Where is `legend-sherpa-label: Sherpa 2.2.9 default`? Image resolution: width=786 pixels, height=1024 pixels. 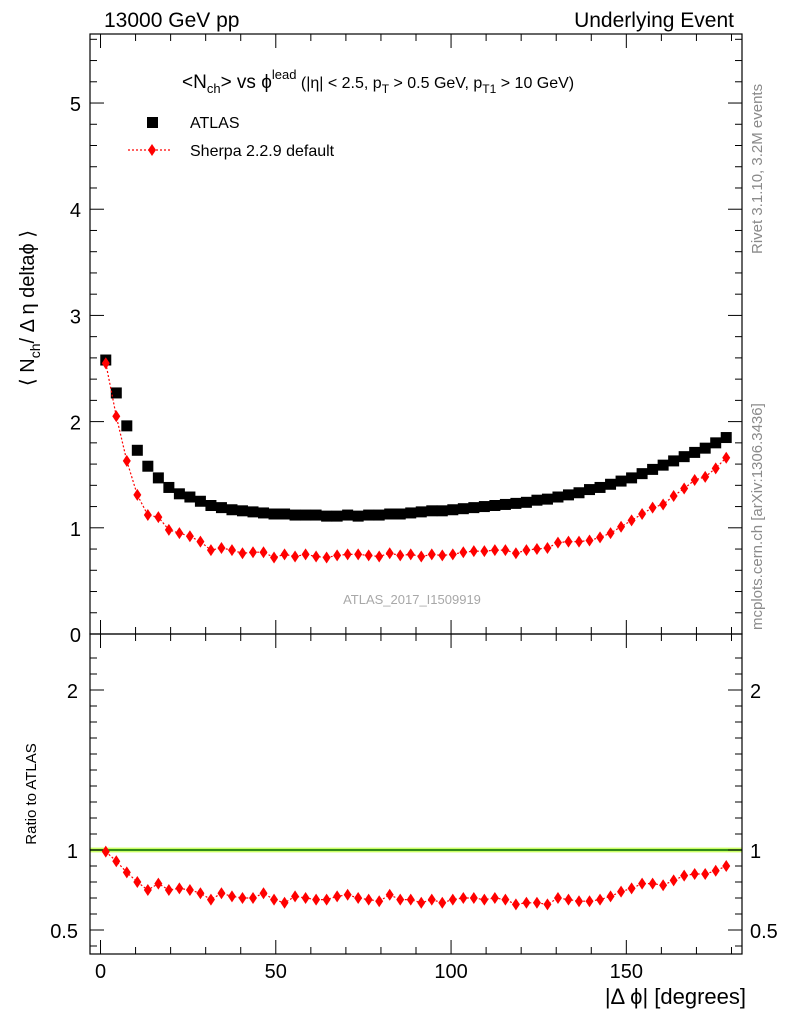
legend-sherpa-label: Sherpa 2.2.9 default is located at coordinates (262, 151).